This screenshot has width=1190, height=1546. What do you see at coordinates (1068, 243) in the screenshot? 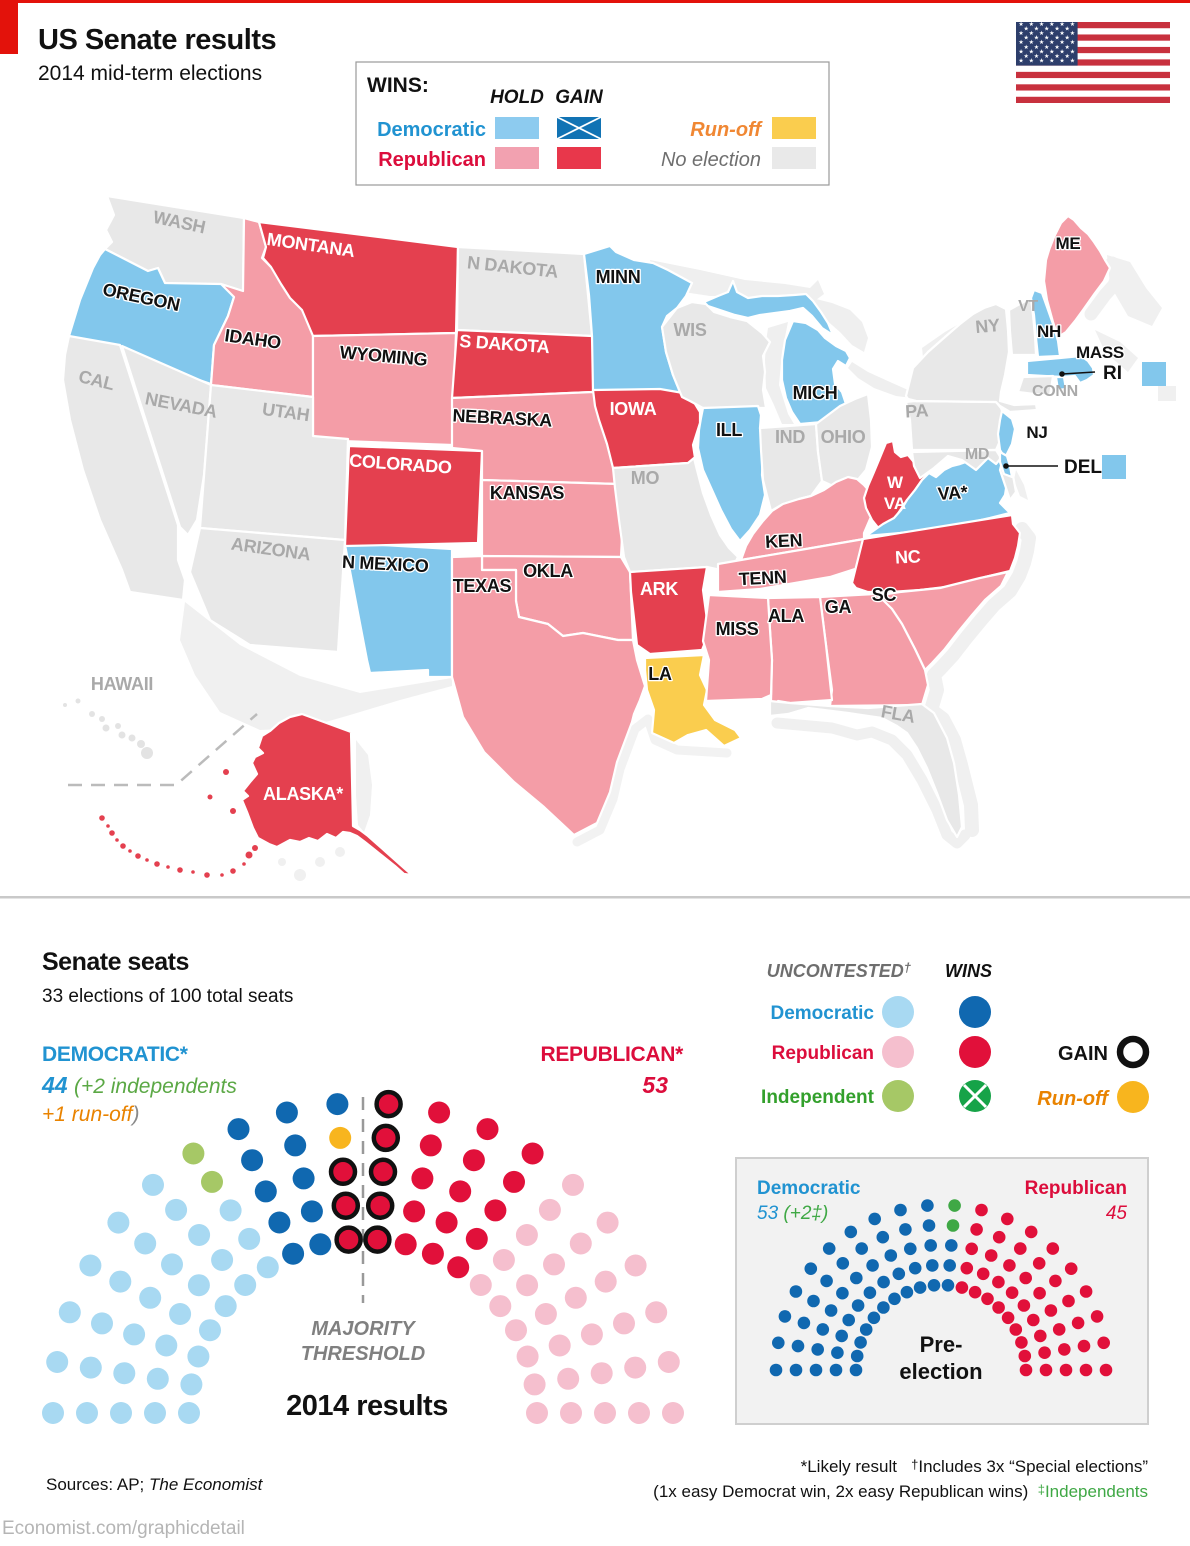
I see `svg-text: ME` at bounding box center [1068, 243].